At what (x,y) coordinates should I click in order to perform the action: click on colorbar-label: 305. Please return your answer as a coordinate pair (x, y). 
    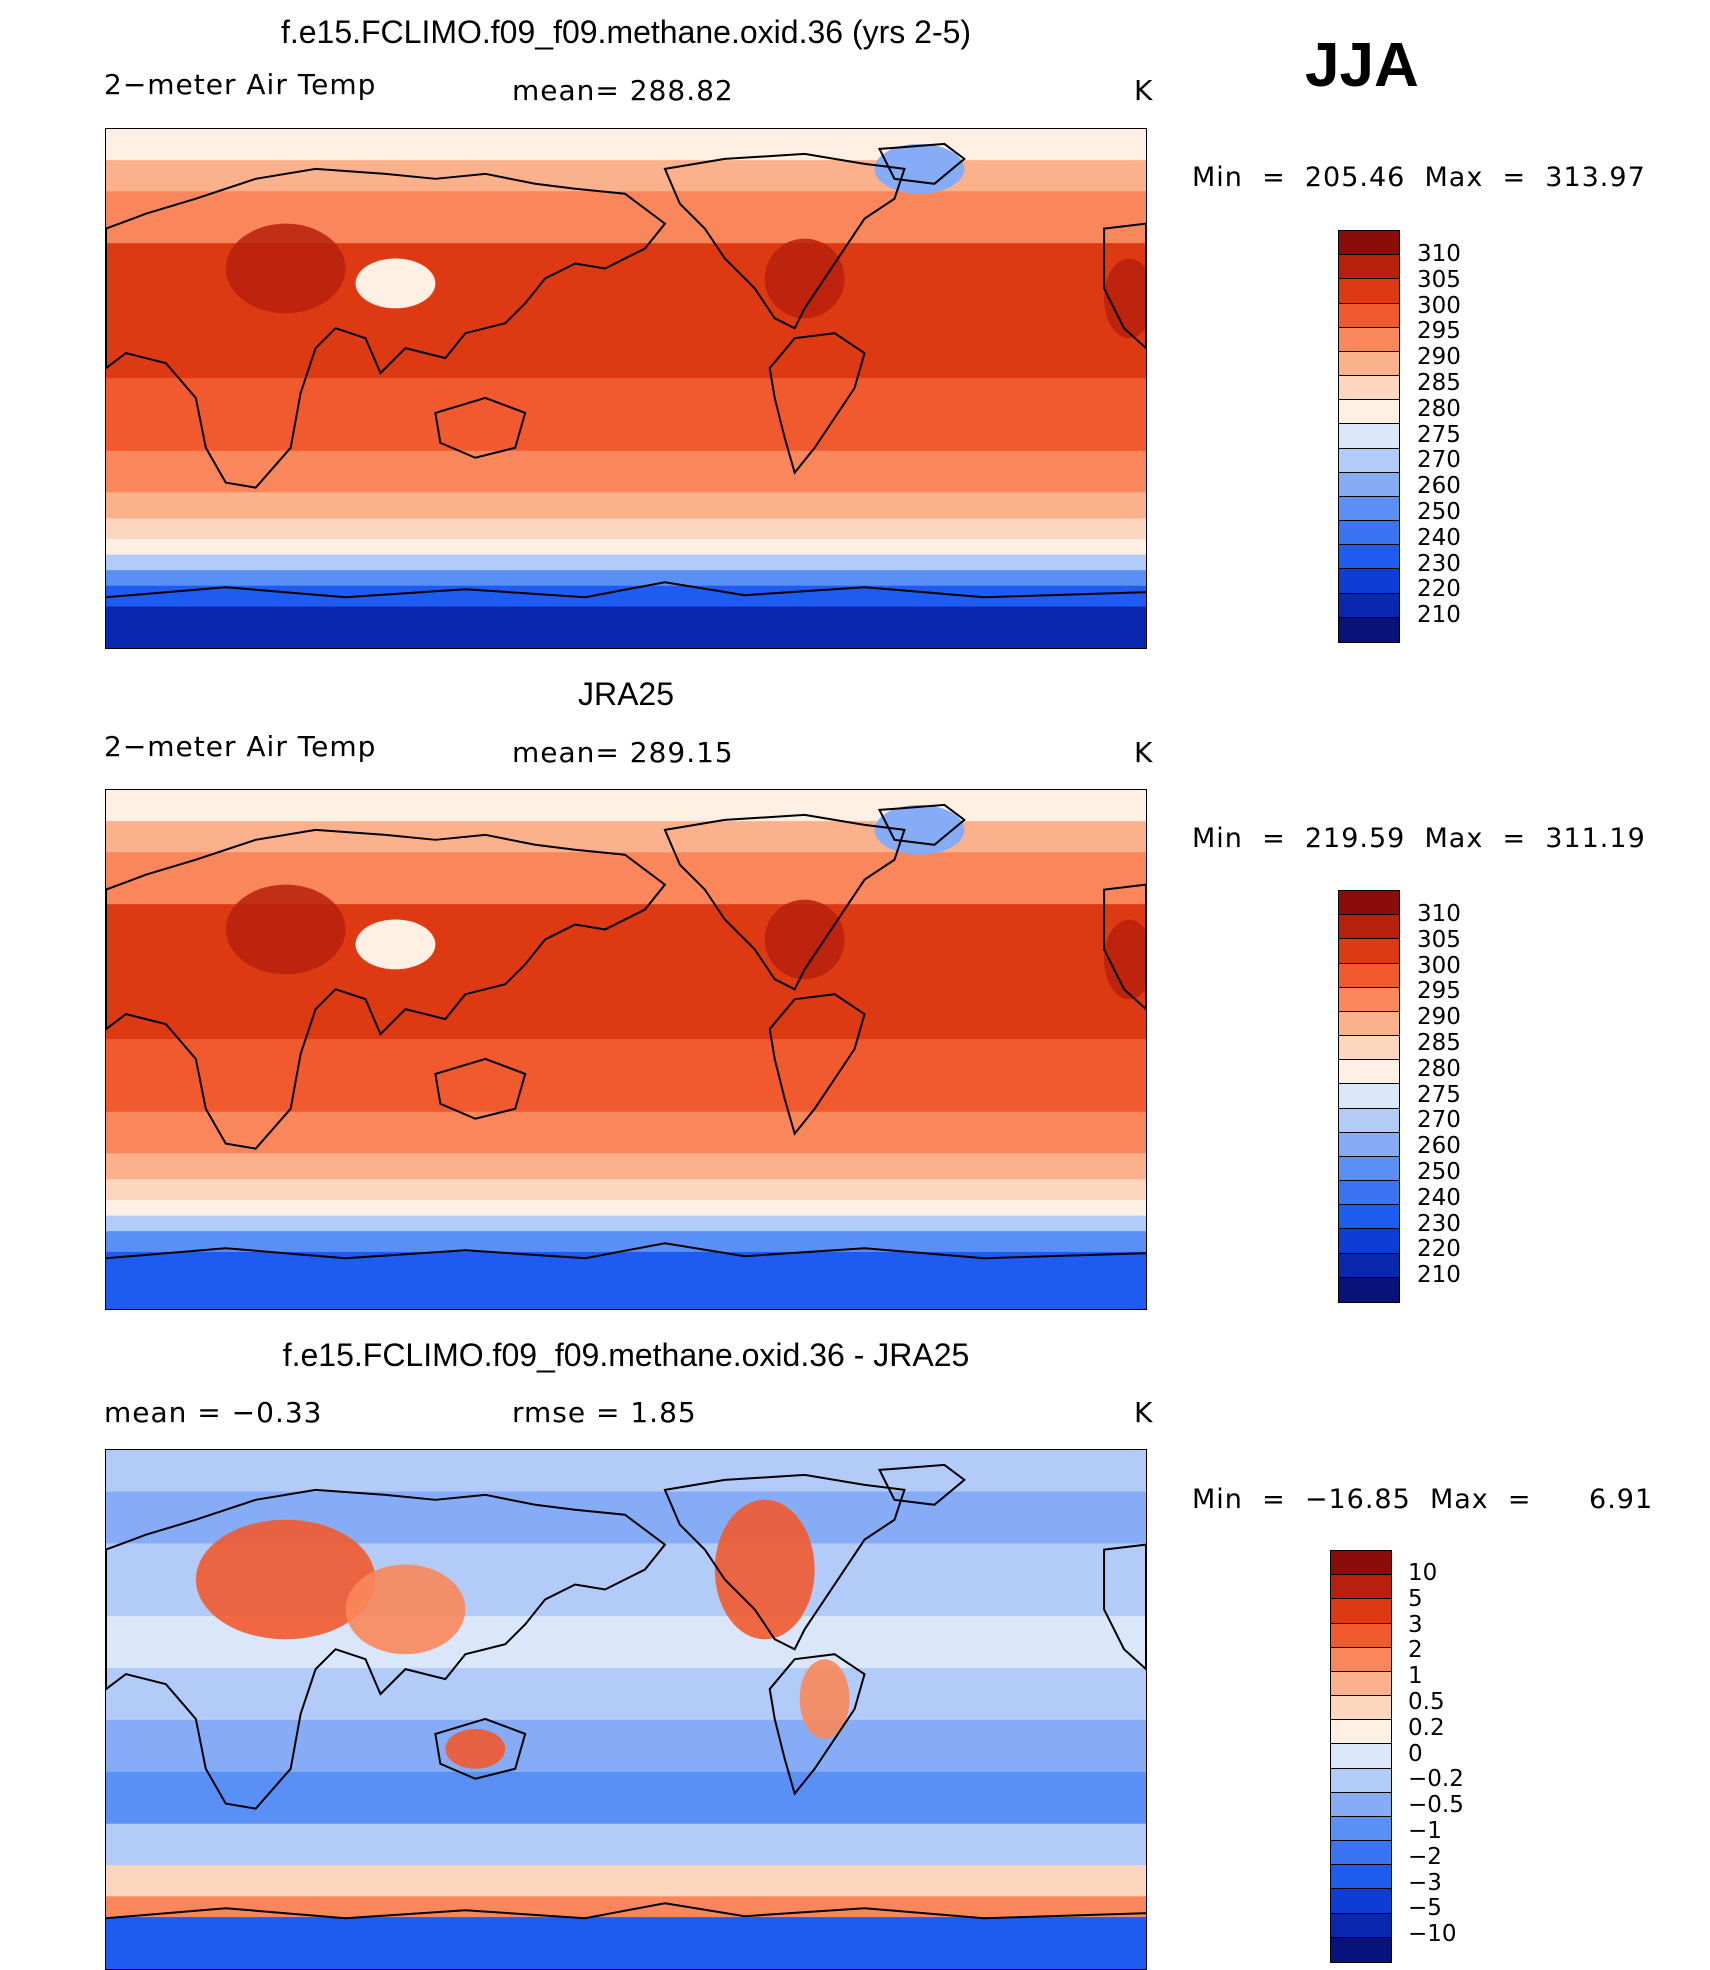
    Looking at the image, I should click on (1439, 939).